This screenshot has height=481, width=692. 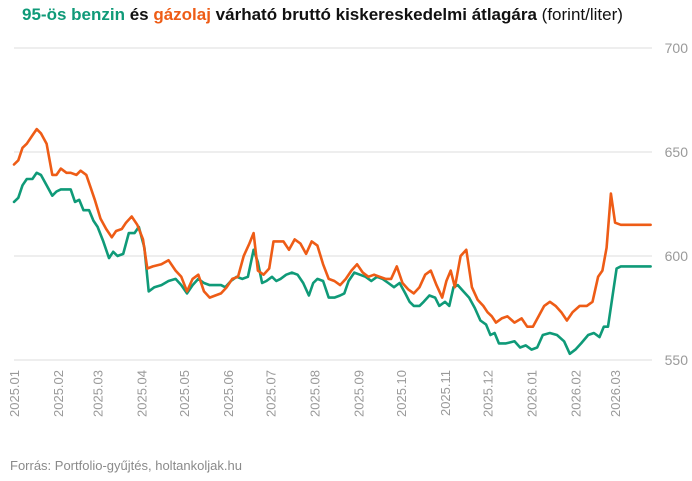 What do you see at coordinates (359, 393) in the screenshot?
I see `x-tick-label: 2025.09` at bounding box center [359, 393].